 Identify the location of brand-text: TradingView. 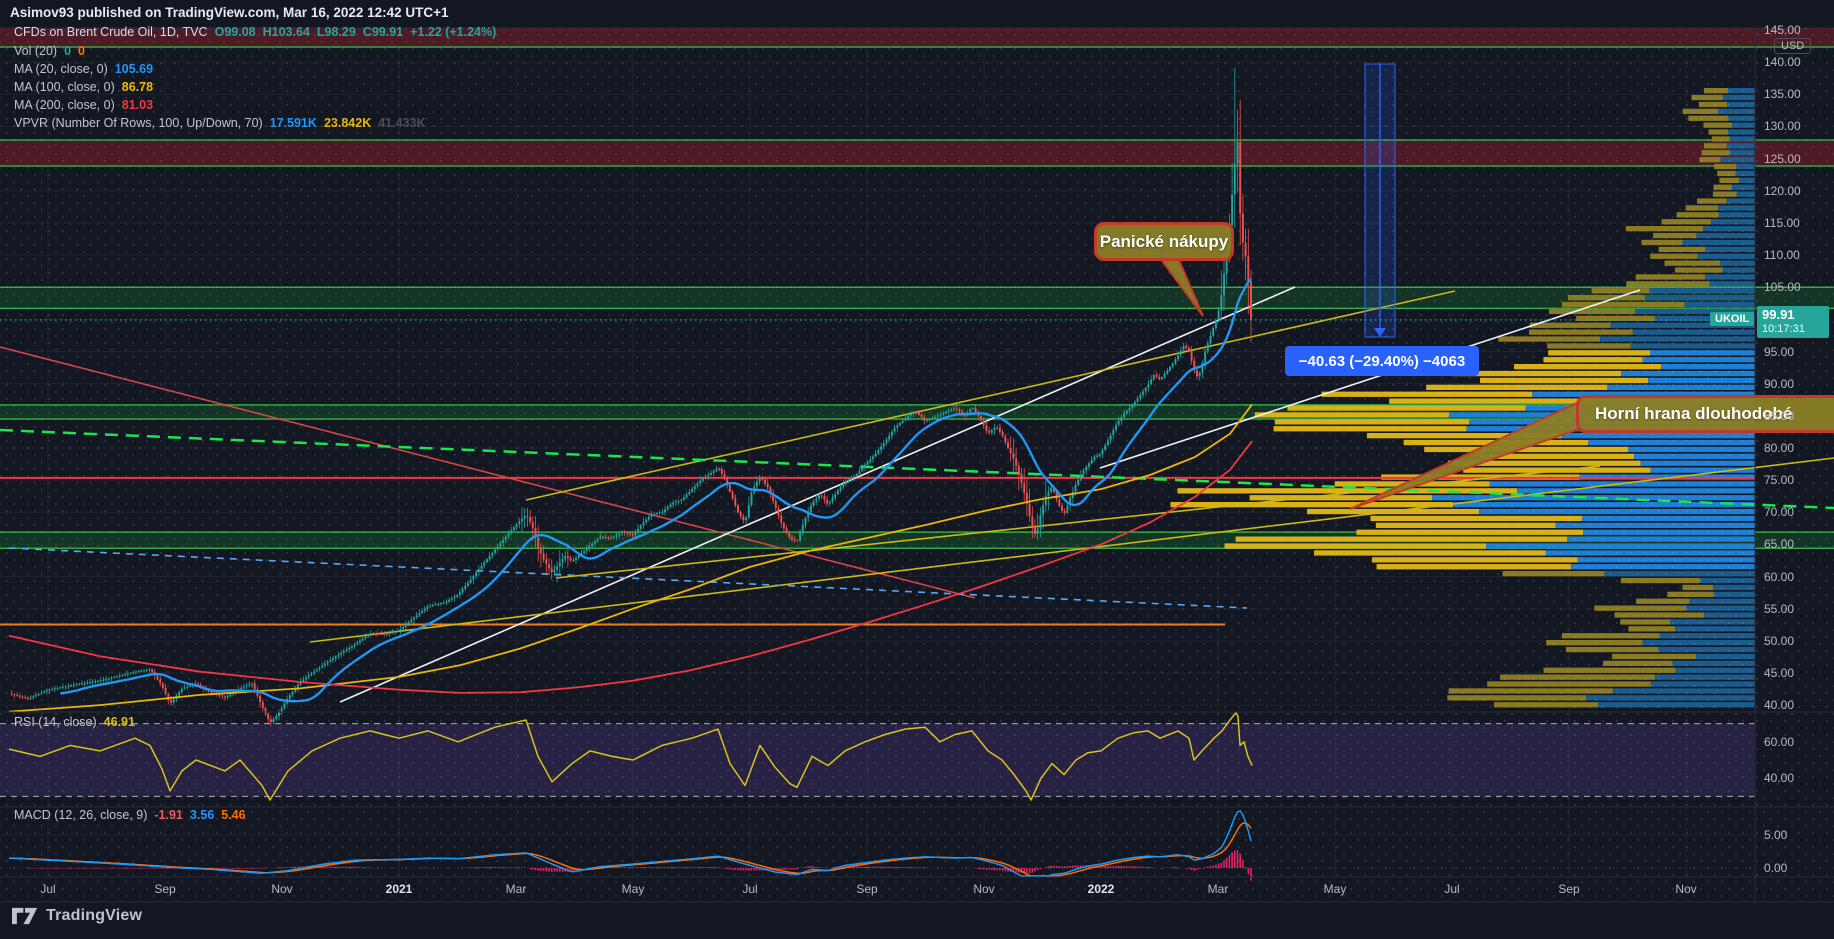
(94, 915).